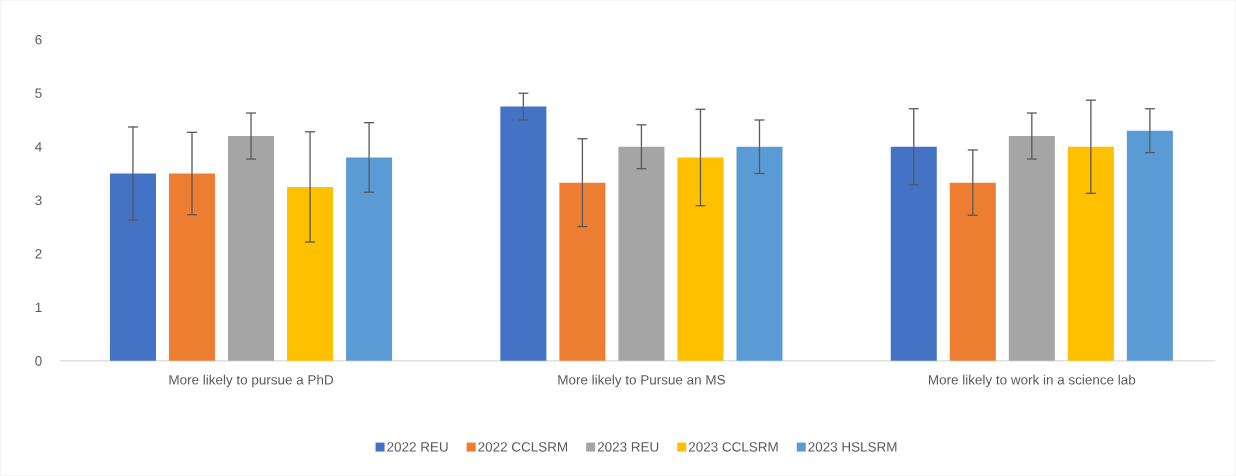  Describe the element at coordinates (1032, 381) in the screenshot. I see `x-tick-label: More likely to work in a science lab` at that location.